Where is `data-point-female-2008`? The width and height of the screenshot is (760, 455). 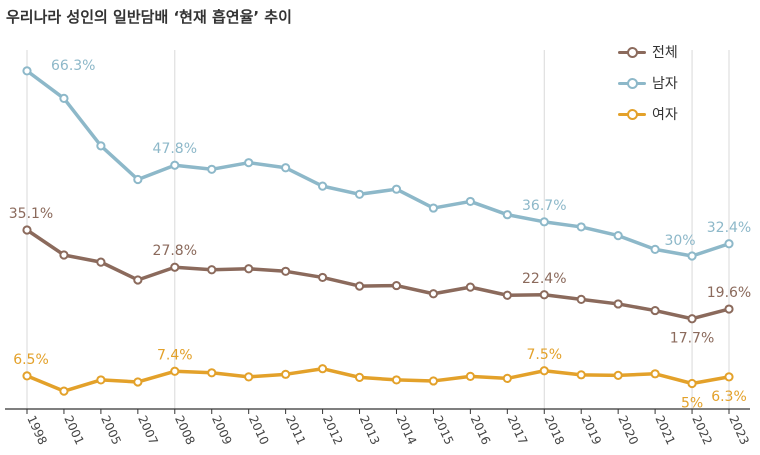 data-point-female-2008 is located at coordinates (175, 371).